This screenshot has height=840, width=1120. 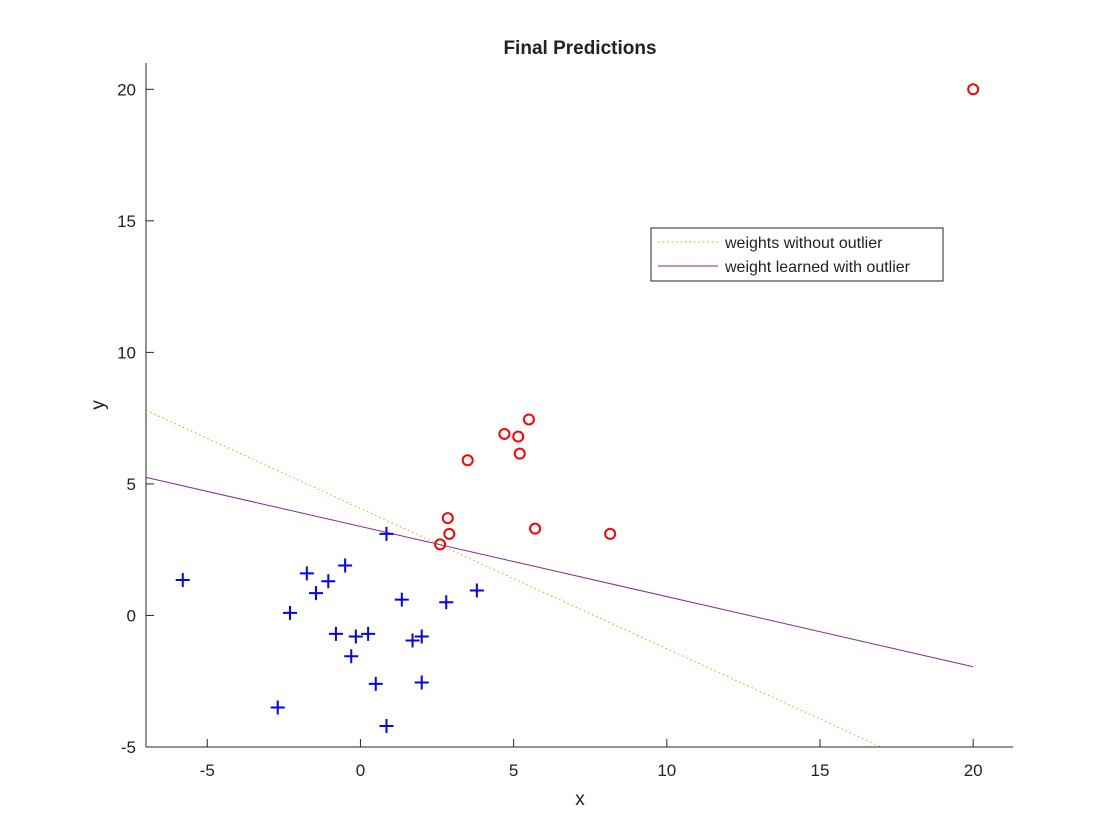 What do you see at coordinates (820, 770) in the screenshot?
I see `x-tick-label: 15` at bounding box center [820, 770].